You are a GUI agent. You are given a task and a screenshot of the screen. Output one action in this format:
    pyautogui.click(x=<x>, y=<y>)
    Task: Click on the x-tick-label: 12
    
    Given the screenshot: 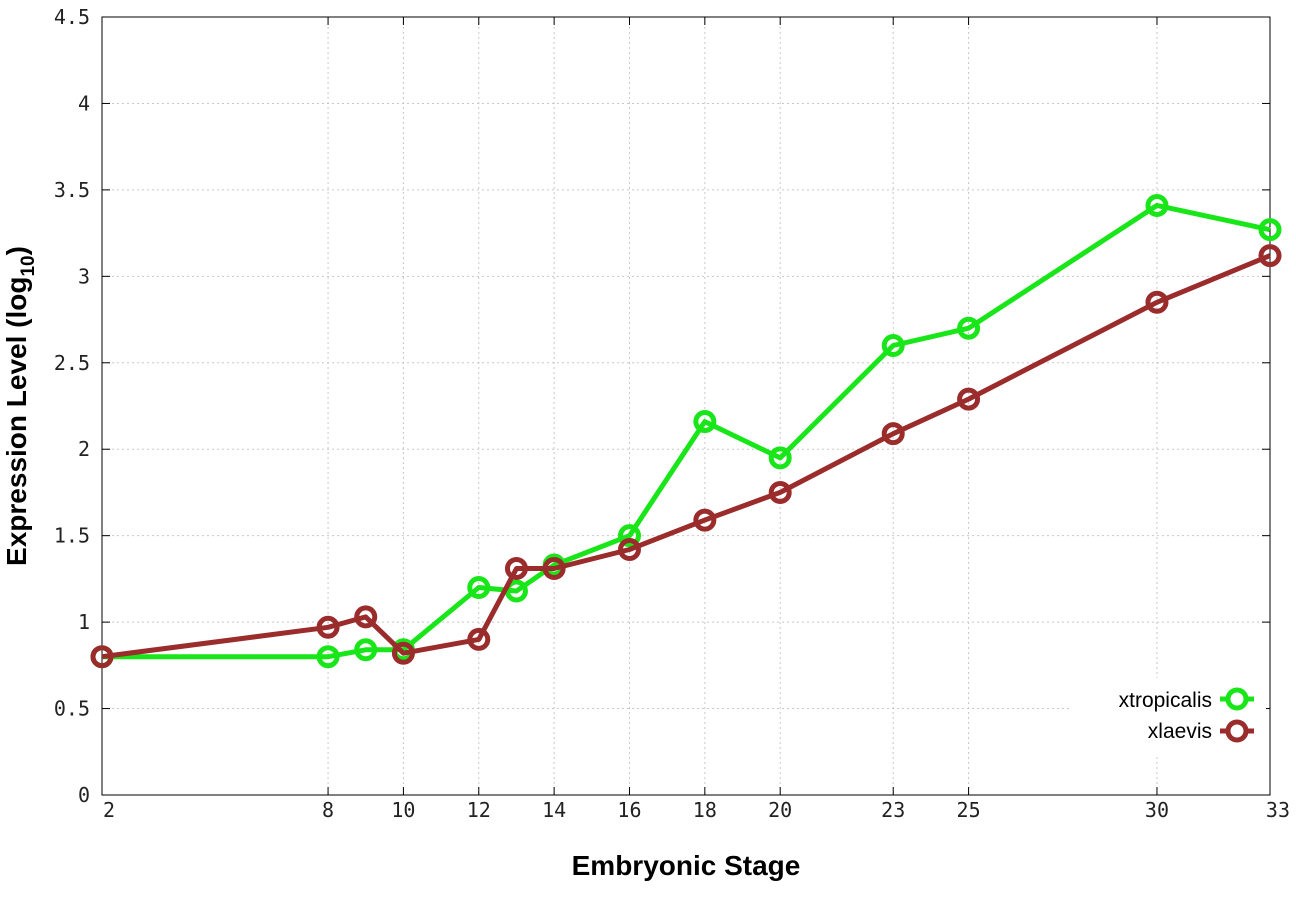 What is the action you would take?
    pyautogui.click(x=479, y=810)
    